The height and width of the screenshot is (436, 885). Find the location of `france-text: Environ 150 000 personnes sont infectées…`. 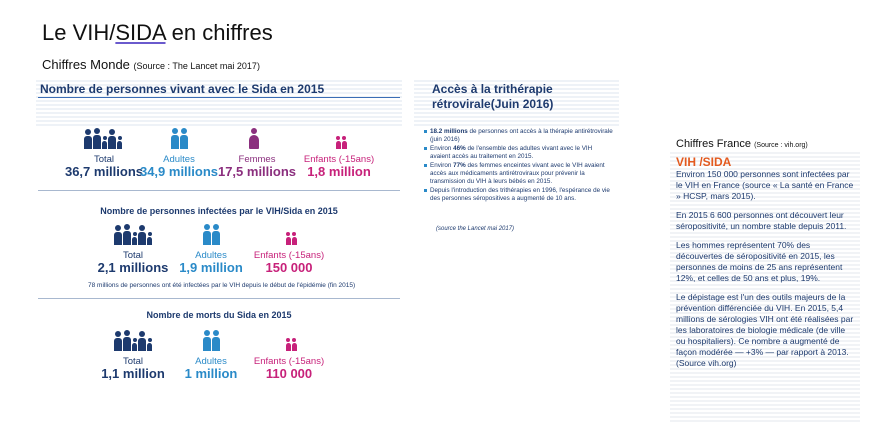

france-text: Environ 150 000 personnes sont infectées… is located at coordinates (765, 273).